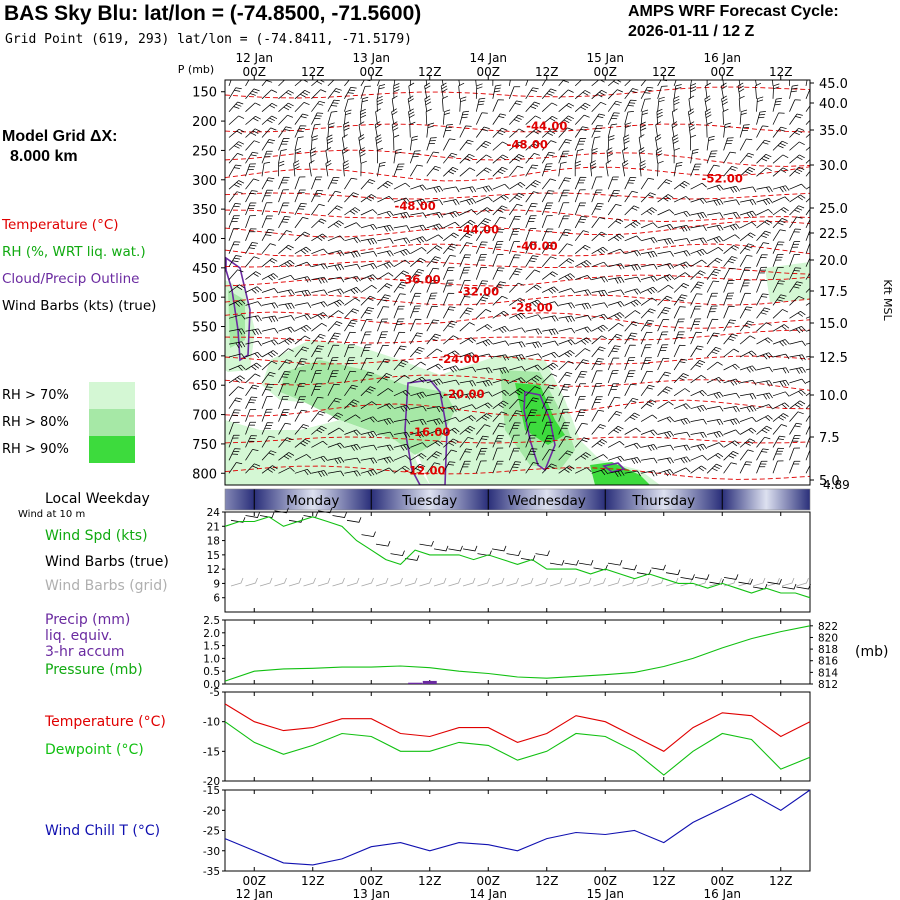 The height and width of the screenshot is (900, 900). I want to click on true-wind-barb, so click(731, 577).